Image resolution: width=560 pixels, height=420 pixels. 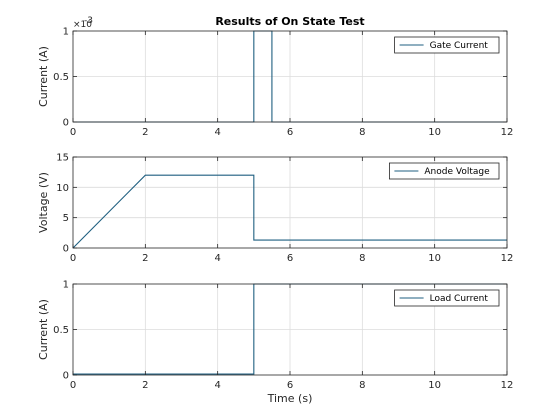 I want to click on legend: Load Current, so click(x=447, y=298).